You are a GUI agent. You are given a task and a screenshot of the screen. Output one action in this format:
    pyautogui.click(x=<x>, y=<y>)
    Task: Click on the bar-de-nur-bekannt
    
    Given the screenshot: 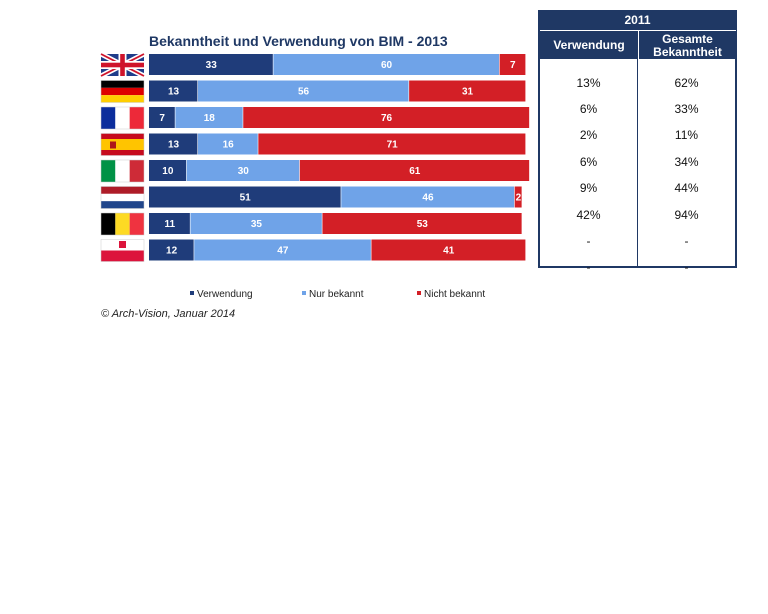 What is the action you would take?
    pyautogui.click(x=303, y=91)
    